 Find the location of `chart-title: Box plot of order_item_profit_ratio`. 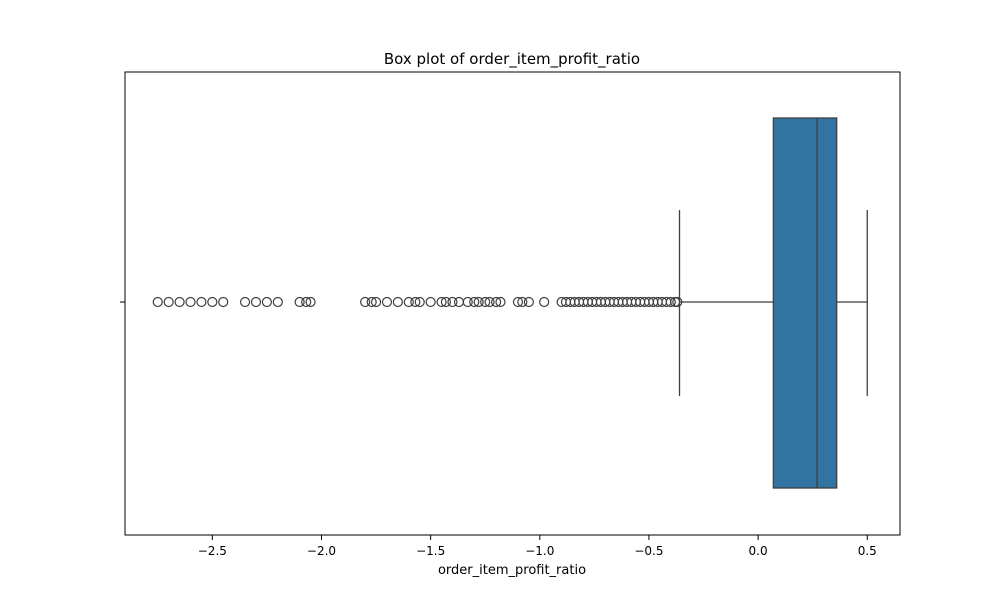

chart-title: Box plot of order_item_profit_ratio is located at coordinates (512, 59).